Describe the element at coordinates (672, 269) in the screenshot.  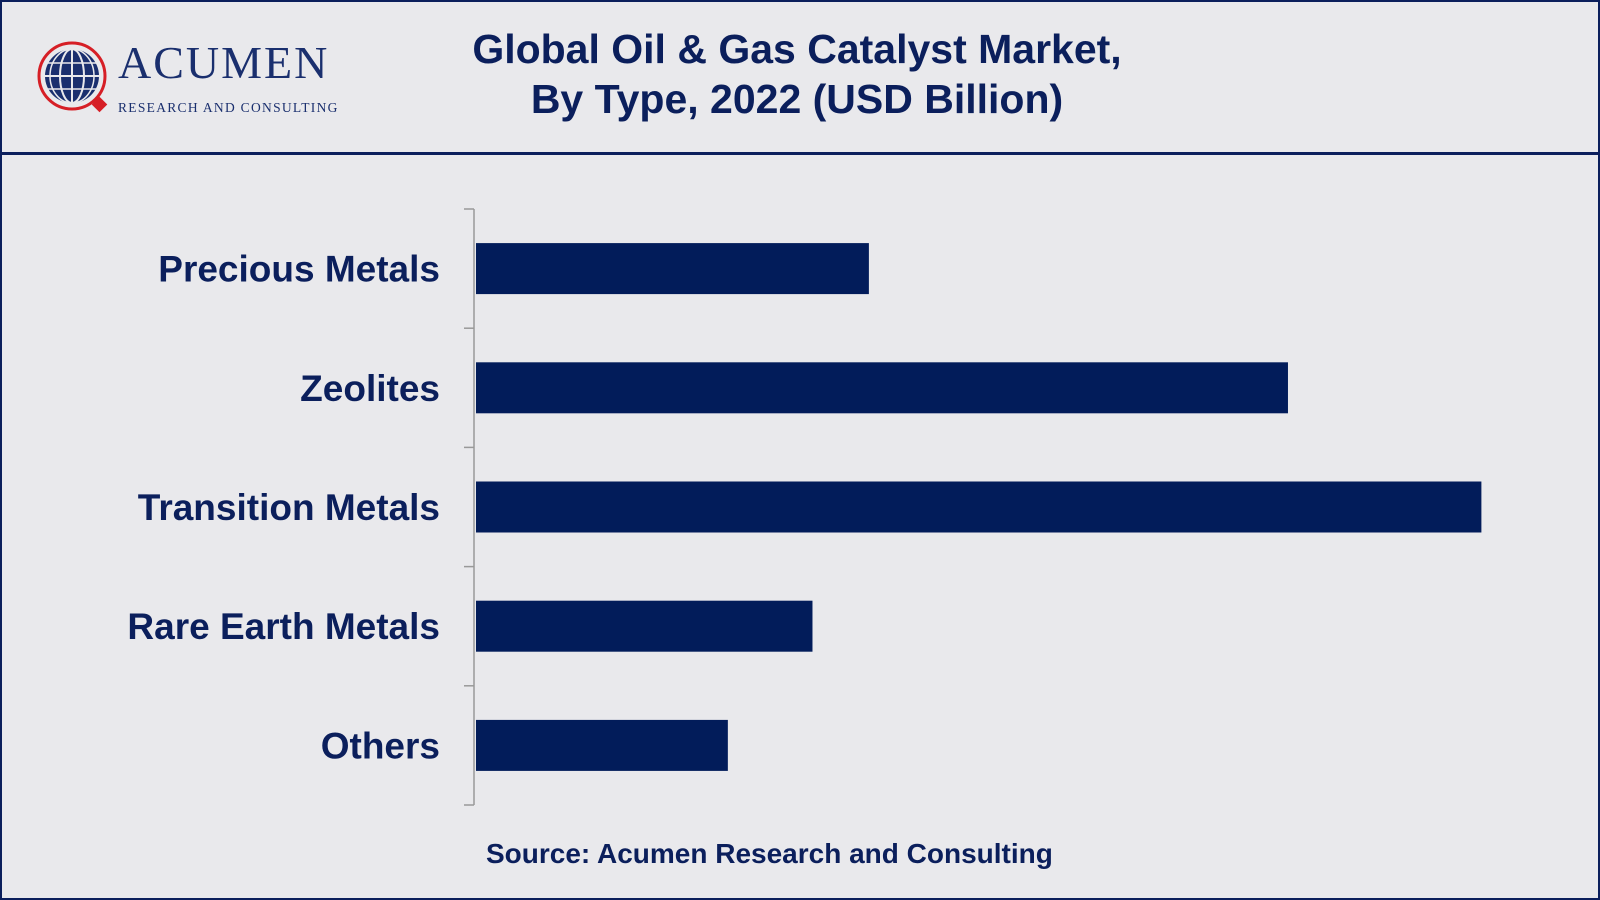
I see `bar-precious-metals` at that location.